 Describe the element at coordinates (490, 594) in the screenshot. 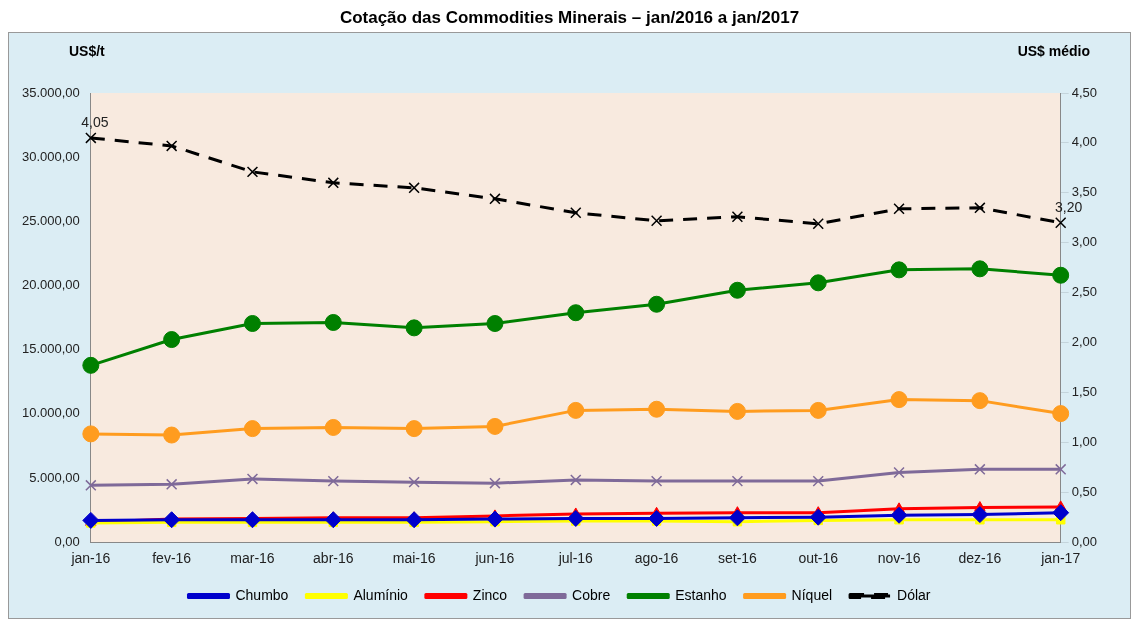

I see `legend-label: Zinco` at that location.